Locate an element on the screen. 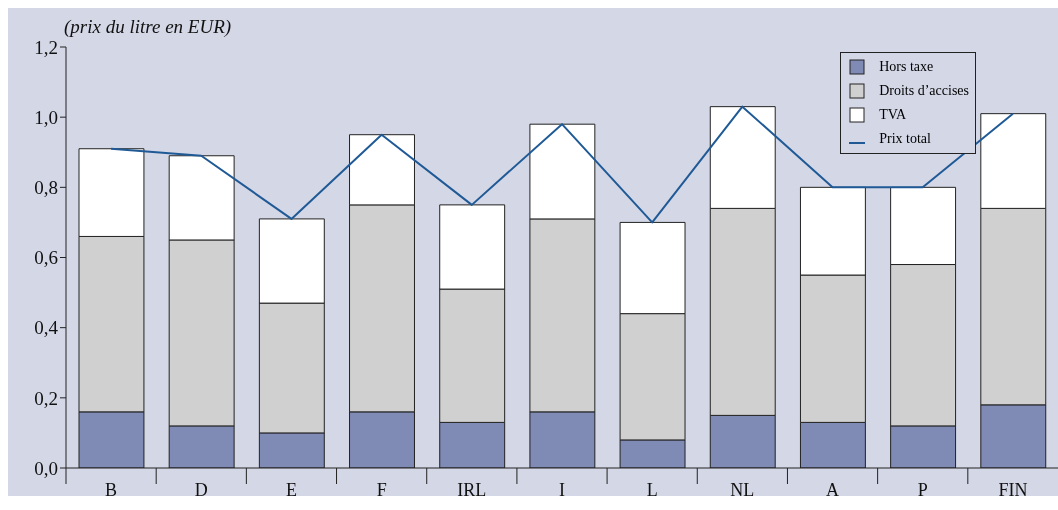 This screenshot has height=510, width=1058. y-tick-label: 1,0 is located at coordinates (46, 117).